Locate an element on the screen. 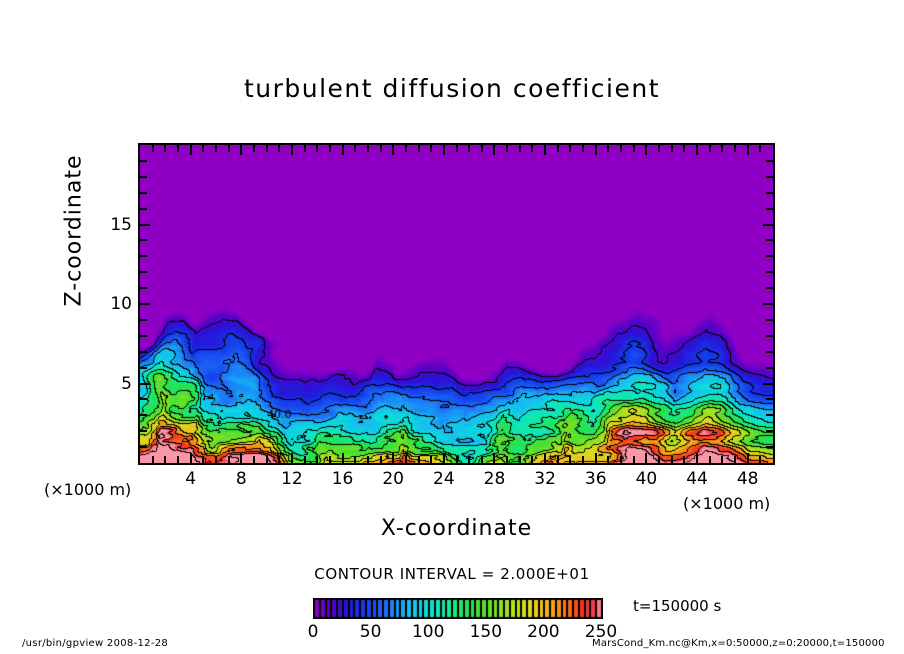  z-tick-label-5: 5 is located at coordinates (126, 383).